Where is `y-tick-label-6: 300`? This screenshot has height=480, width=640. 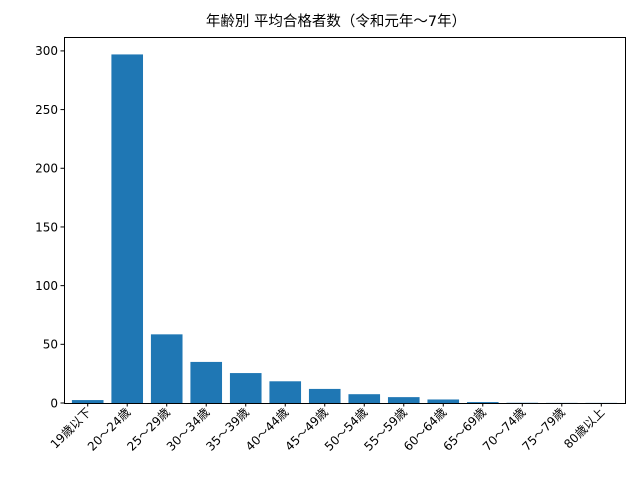 y-tick-label-6: 300 is located at coordinates (46, 51).